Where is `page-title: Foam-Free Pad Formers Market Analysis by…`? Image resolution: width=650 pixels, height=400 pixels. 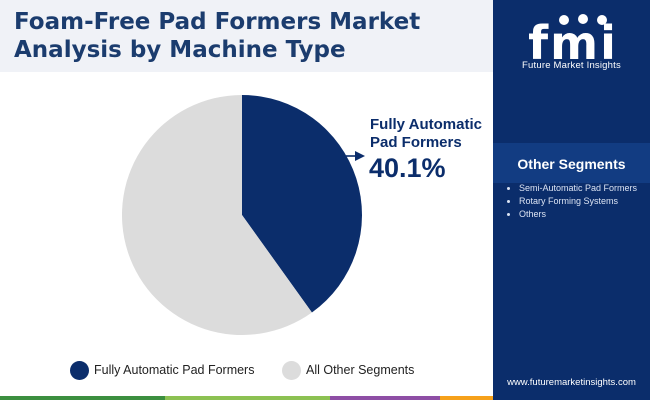
page-title: Foam-Free Pad Formers Market Analysis by… is located at coordinates (217, 36).